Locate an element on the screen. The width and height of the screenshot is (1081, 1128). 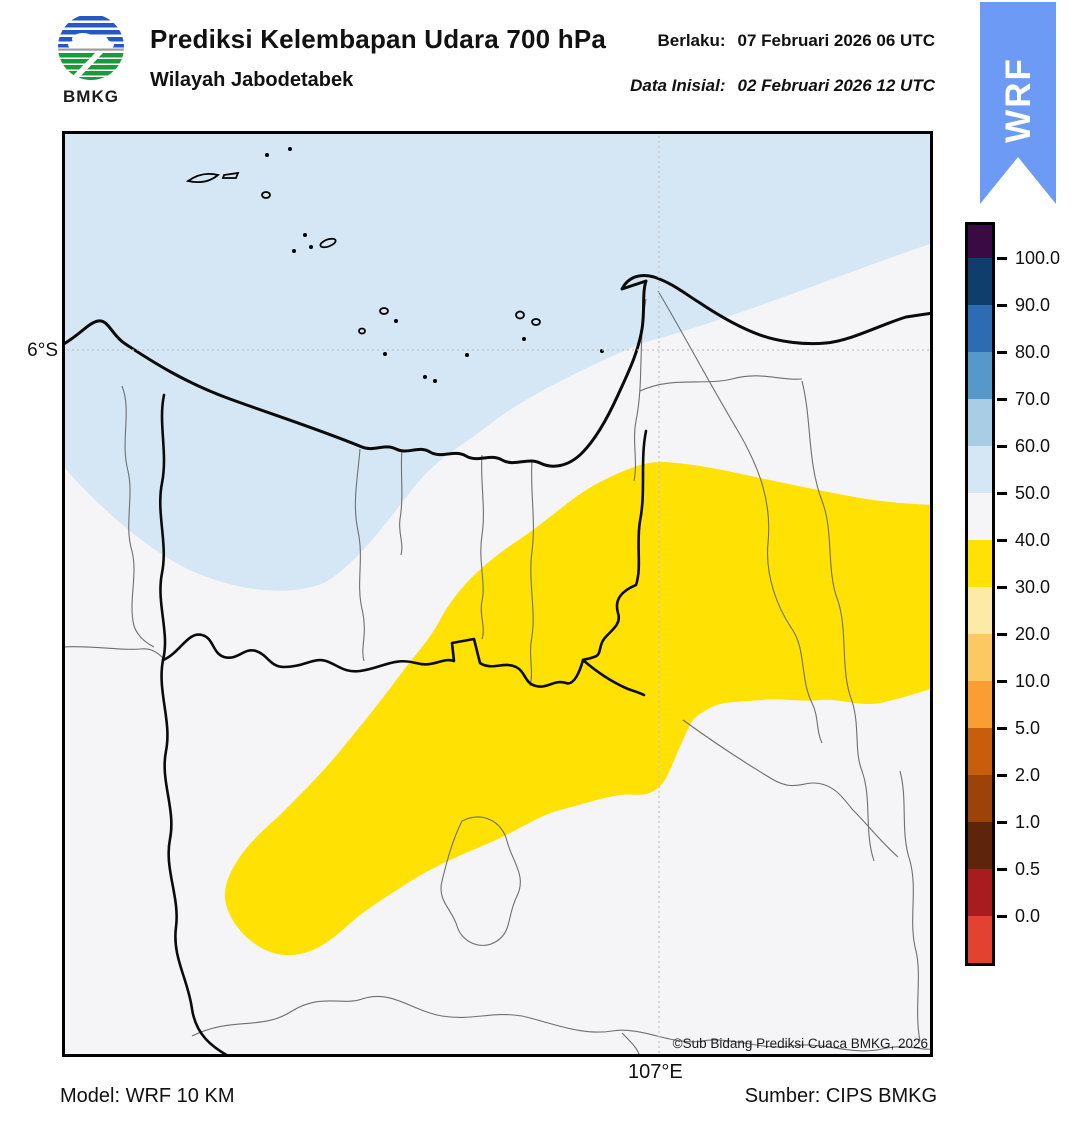
colorbar-tick-label: 0.0 is located at coordinates (1028, 916).